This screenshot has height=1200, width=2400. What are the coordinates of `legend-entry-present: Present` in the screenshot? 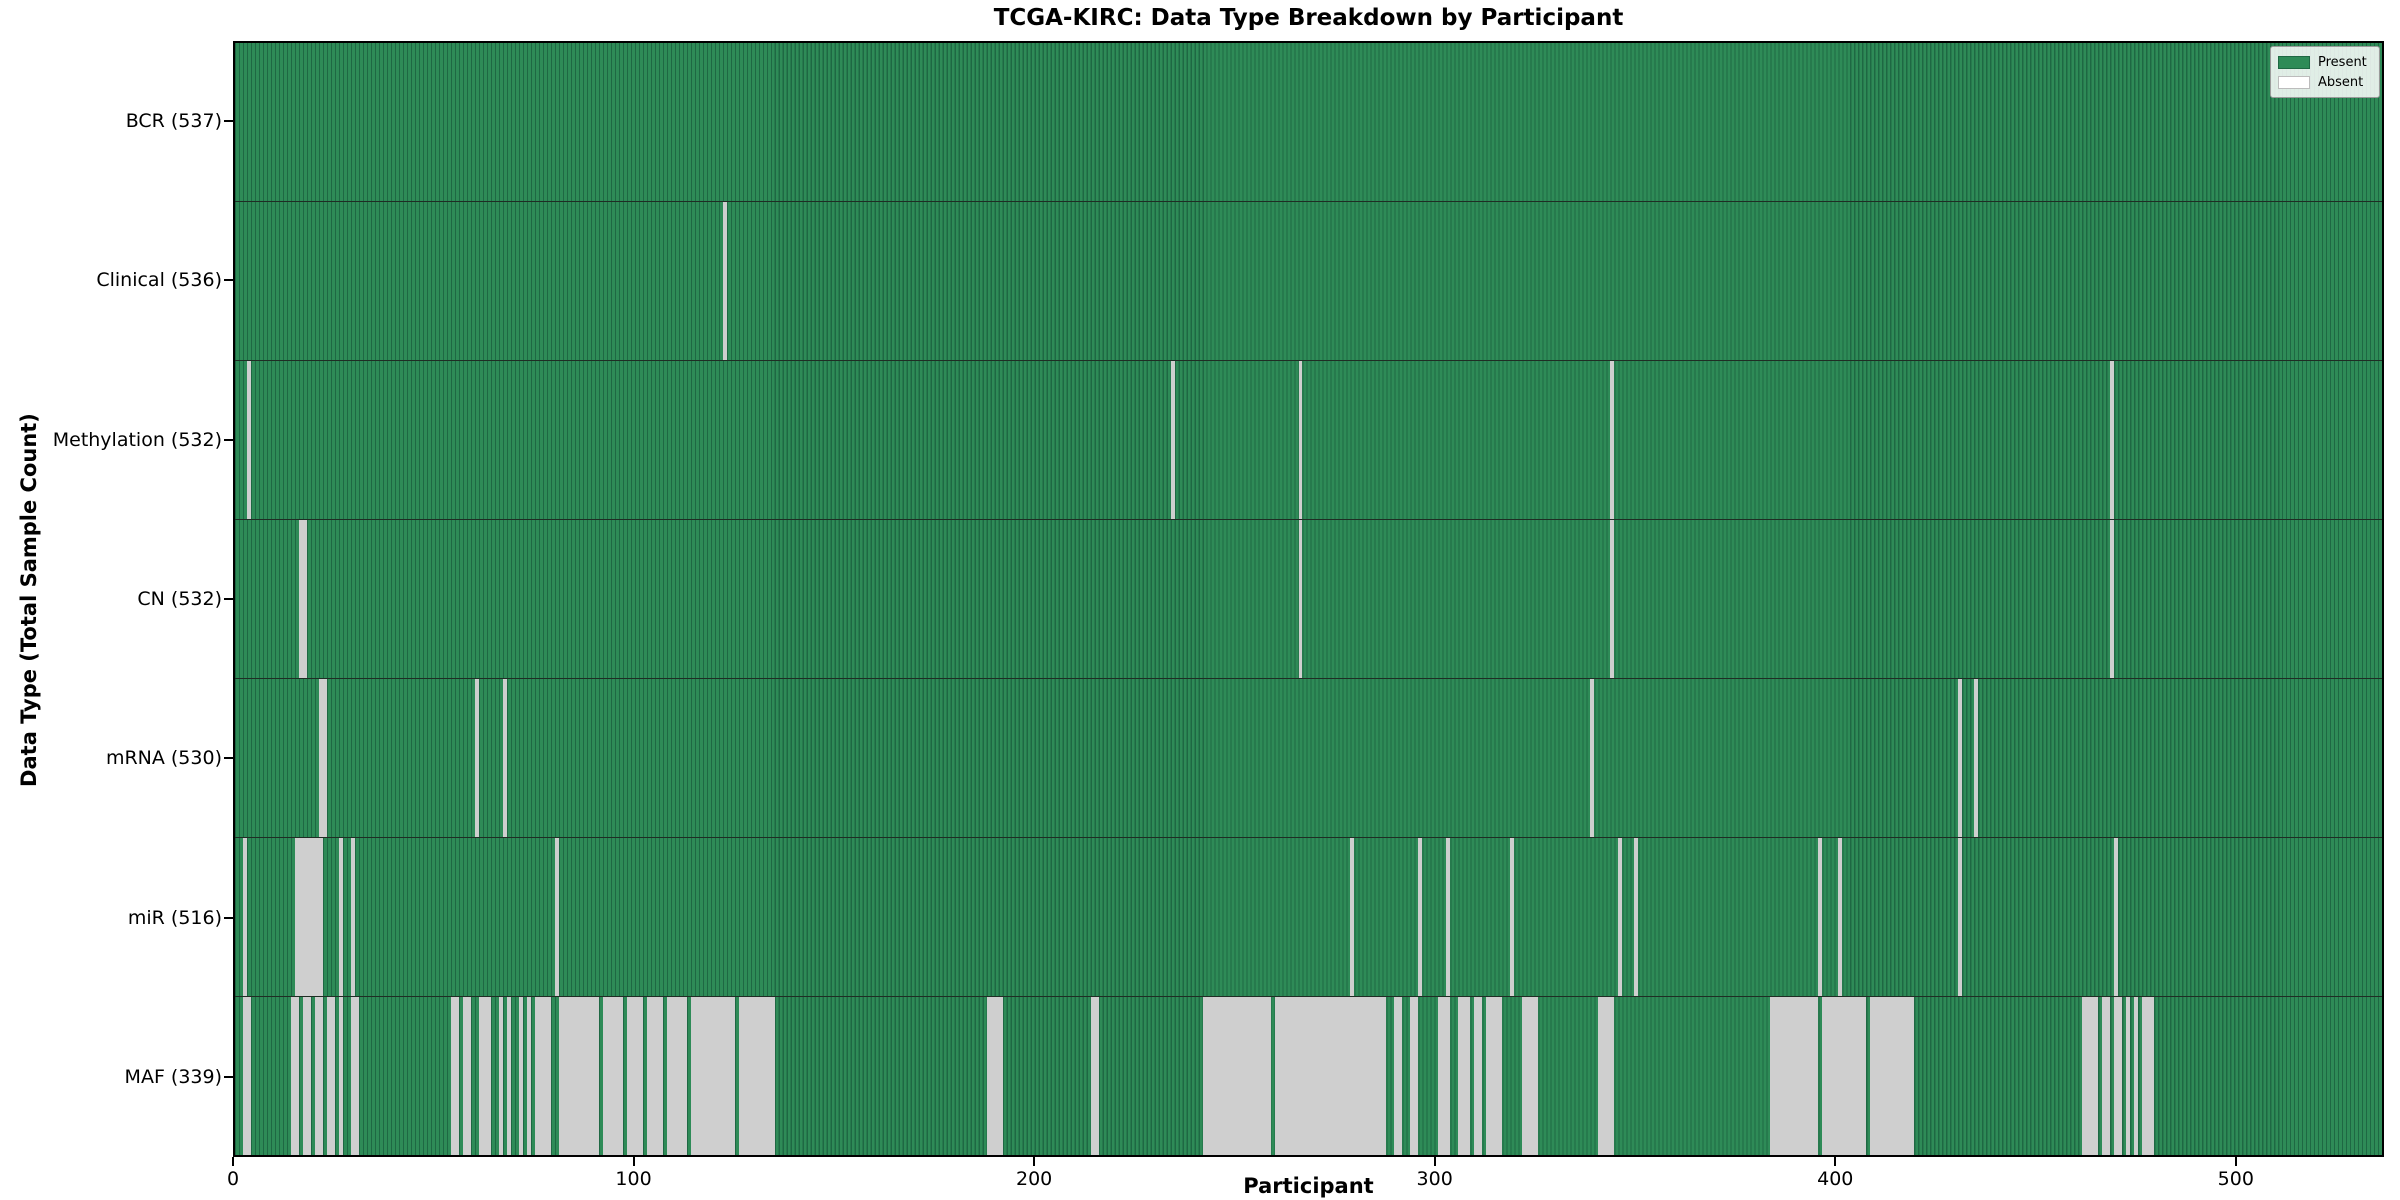 It's located at (2325, 62).